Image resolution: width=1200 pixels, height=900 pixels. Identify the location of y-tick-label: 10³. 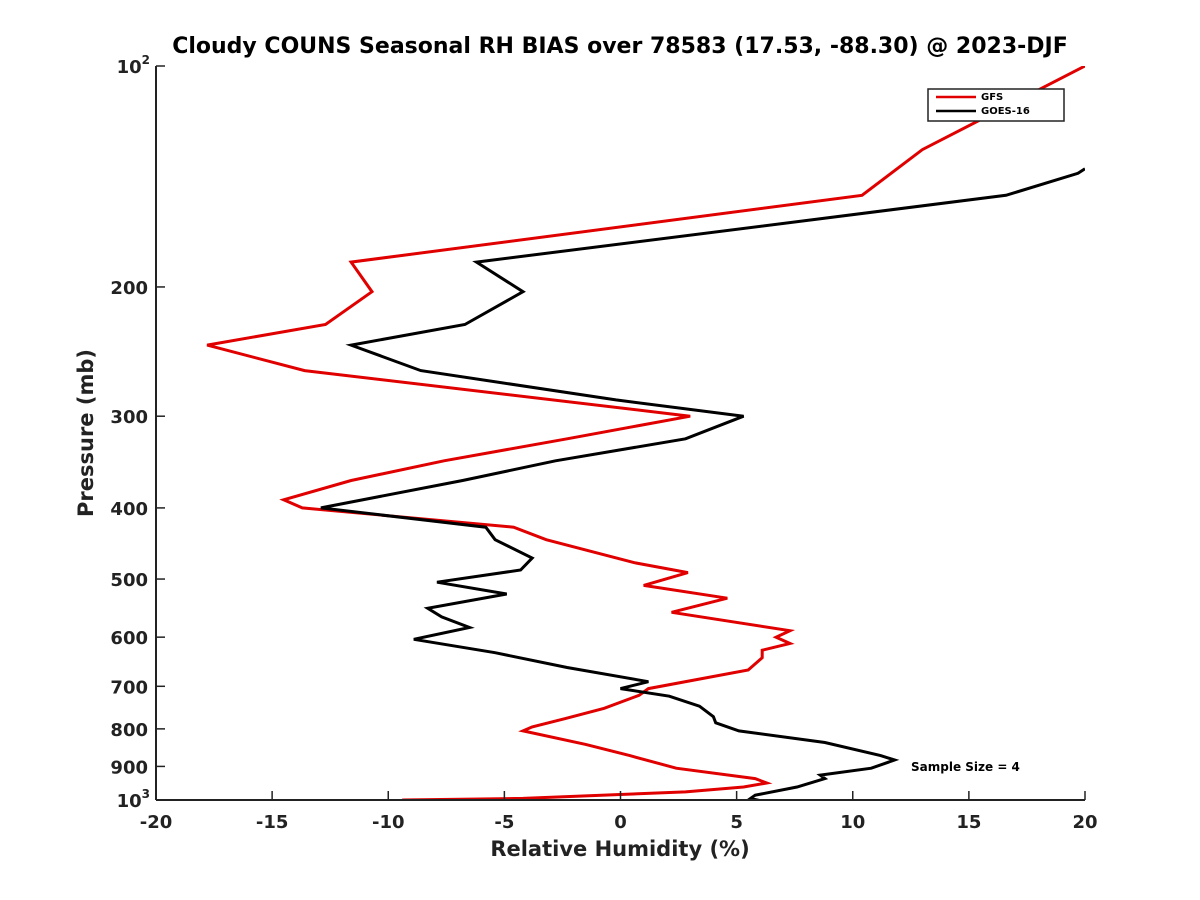
(133, 799).